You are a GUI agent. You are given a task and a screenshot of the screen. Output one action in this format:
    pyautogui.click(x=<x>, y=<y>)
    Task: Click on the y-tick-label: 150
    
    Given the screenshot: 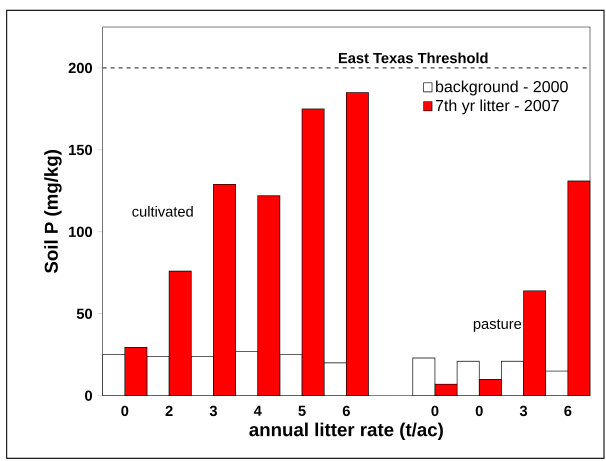 What is the action you would take?
    pyautogui.click(x=80, y=150)
    